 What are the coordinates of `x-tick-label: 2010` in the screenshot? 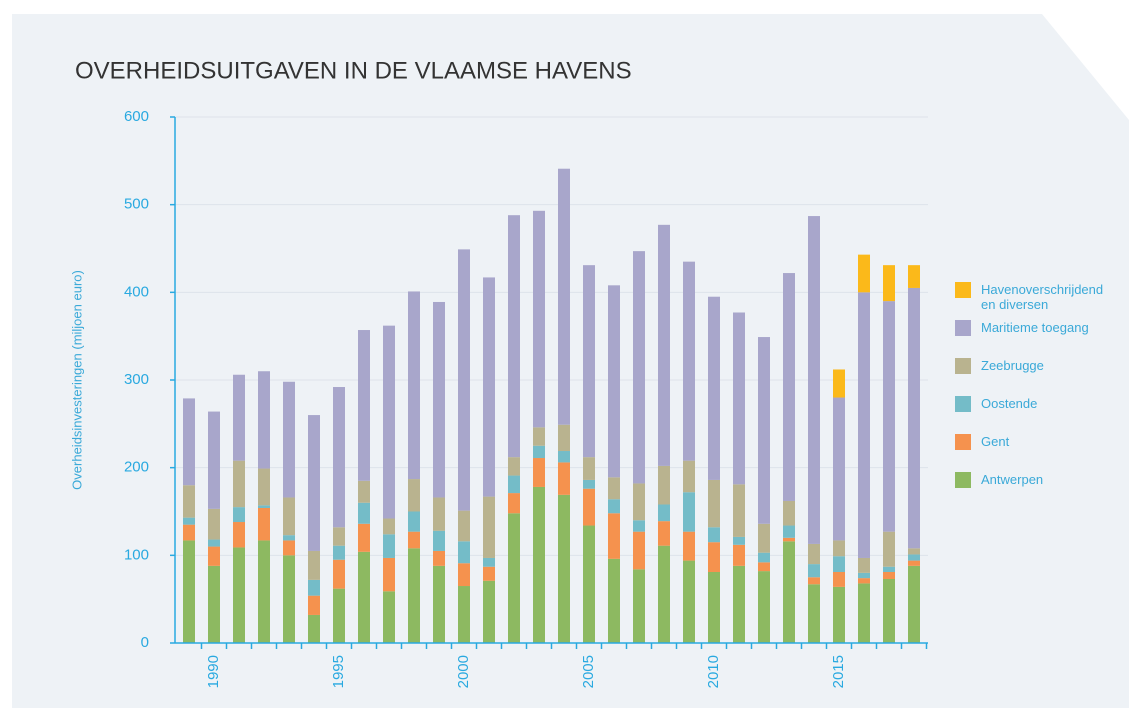 It's located at (713, 671).